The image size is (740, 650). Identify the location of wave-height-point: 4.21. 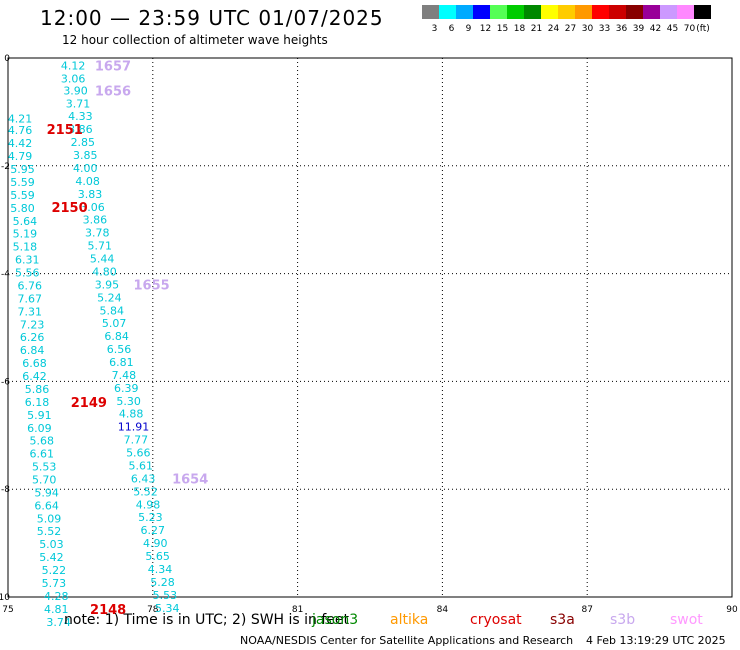
(20, 118).